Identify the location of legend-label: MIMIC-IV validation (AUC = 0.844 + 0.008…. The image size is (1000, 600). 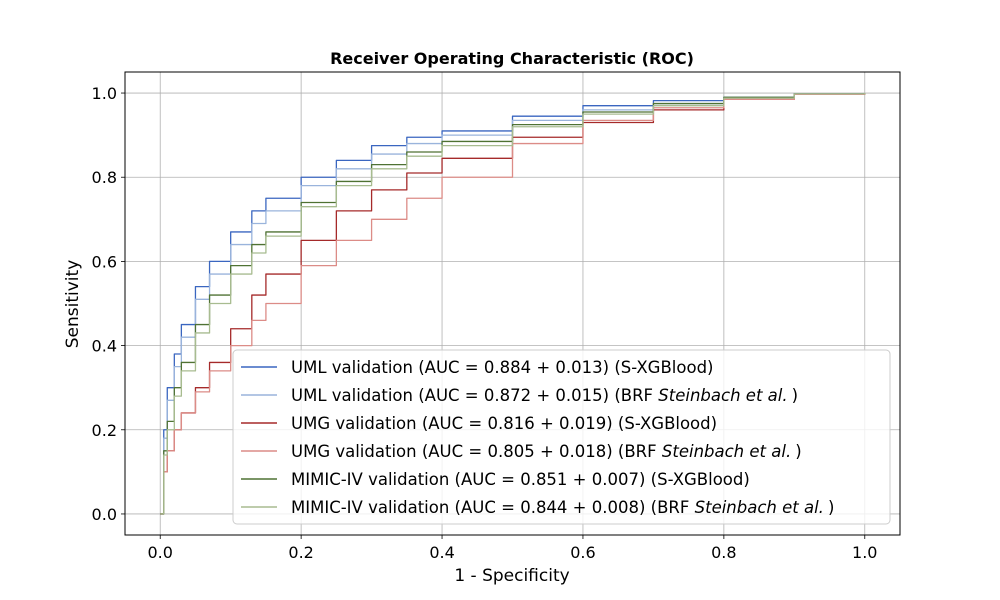
(493, 507).